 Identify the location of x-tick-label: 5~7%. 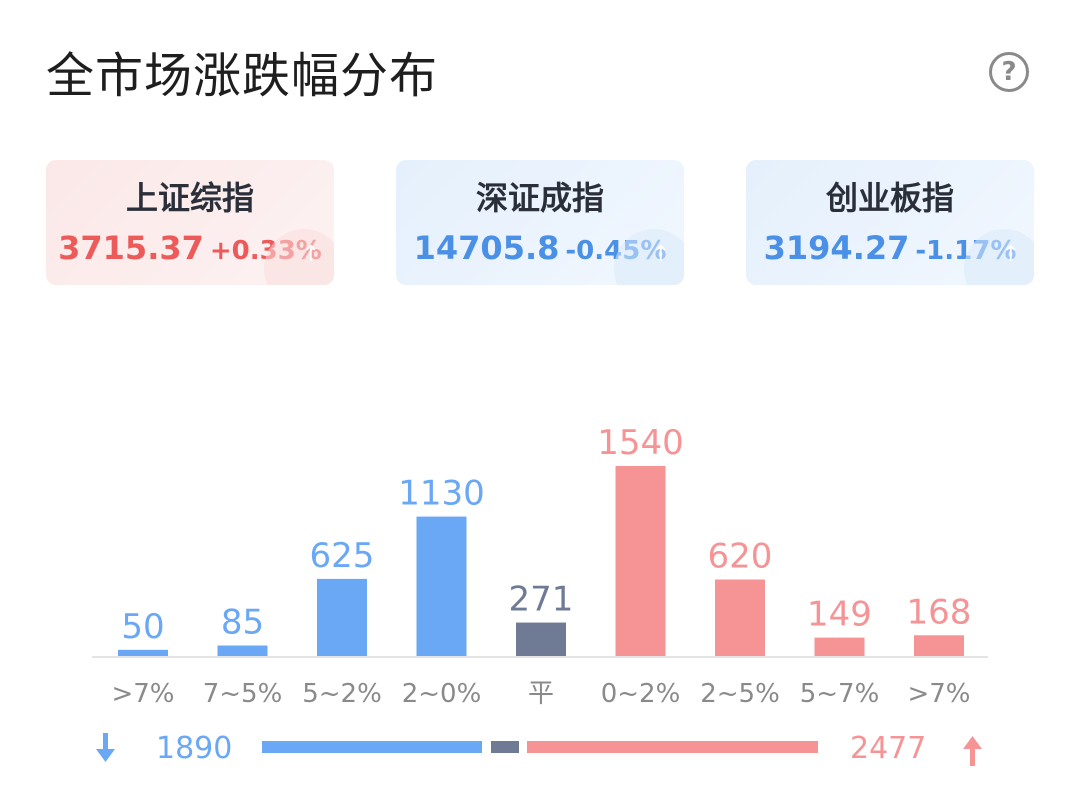
(840, 694).